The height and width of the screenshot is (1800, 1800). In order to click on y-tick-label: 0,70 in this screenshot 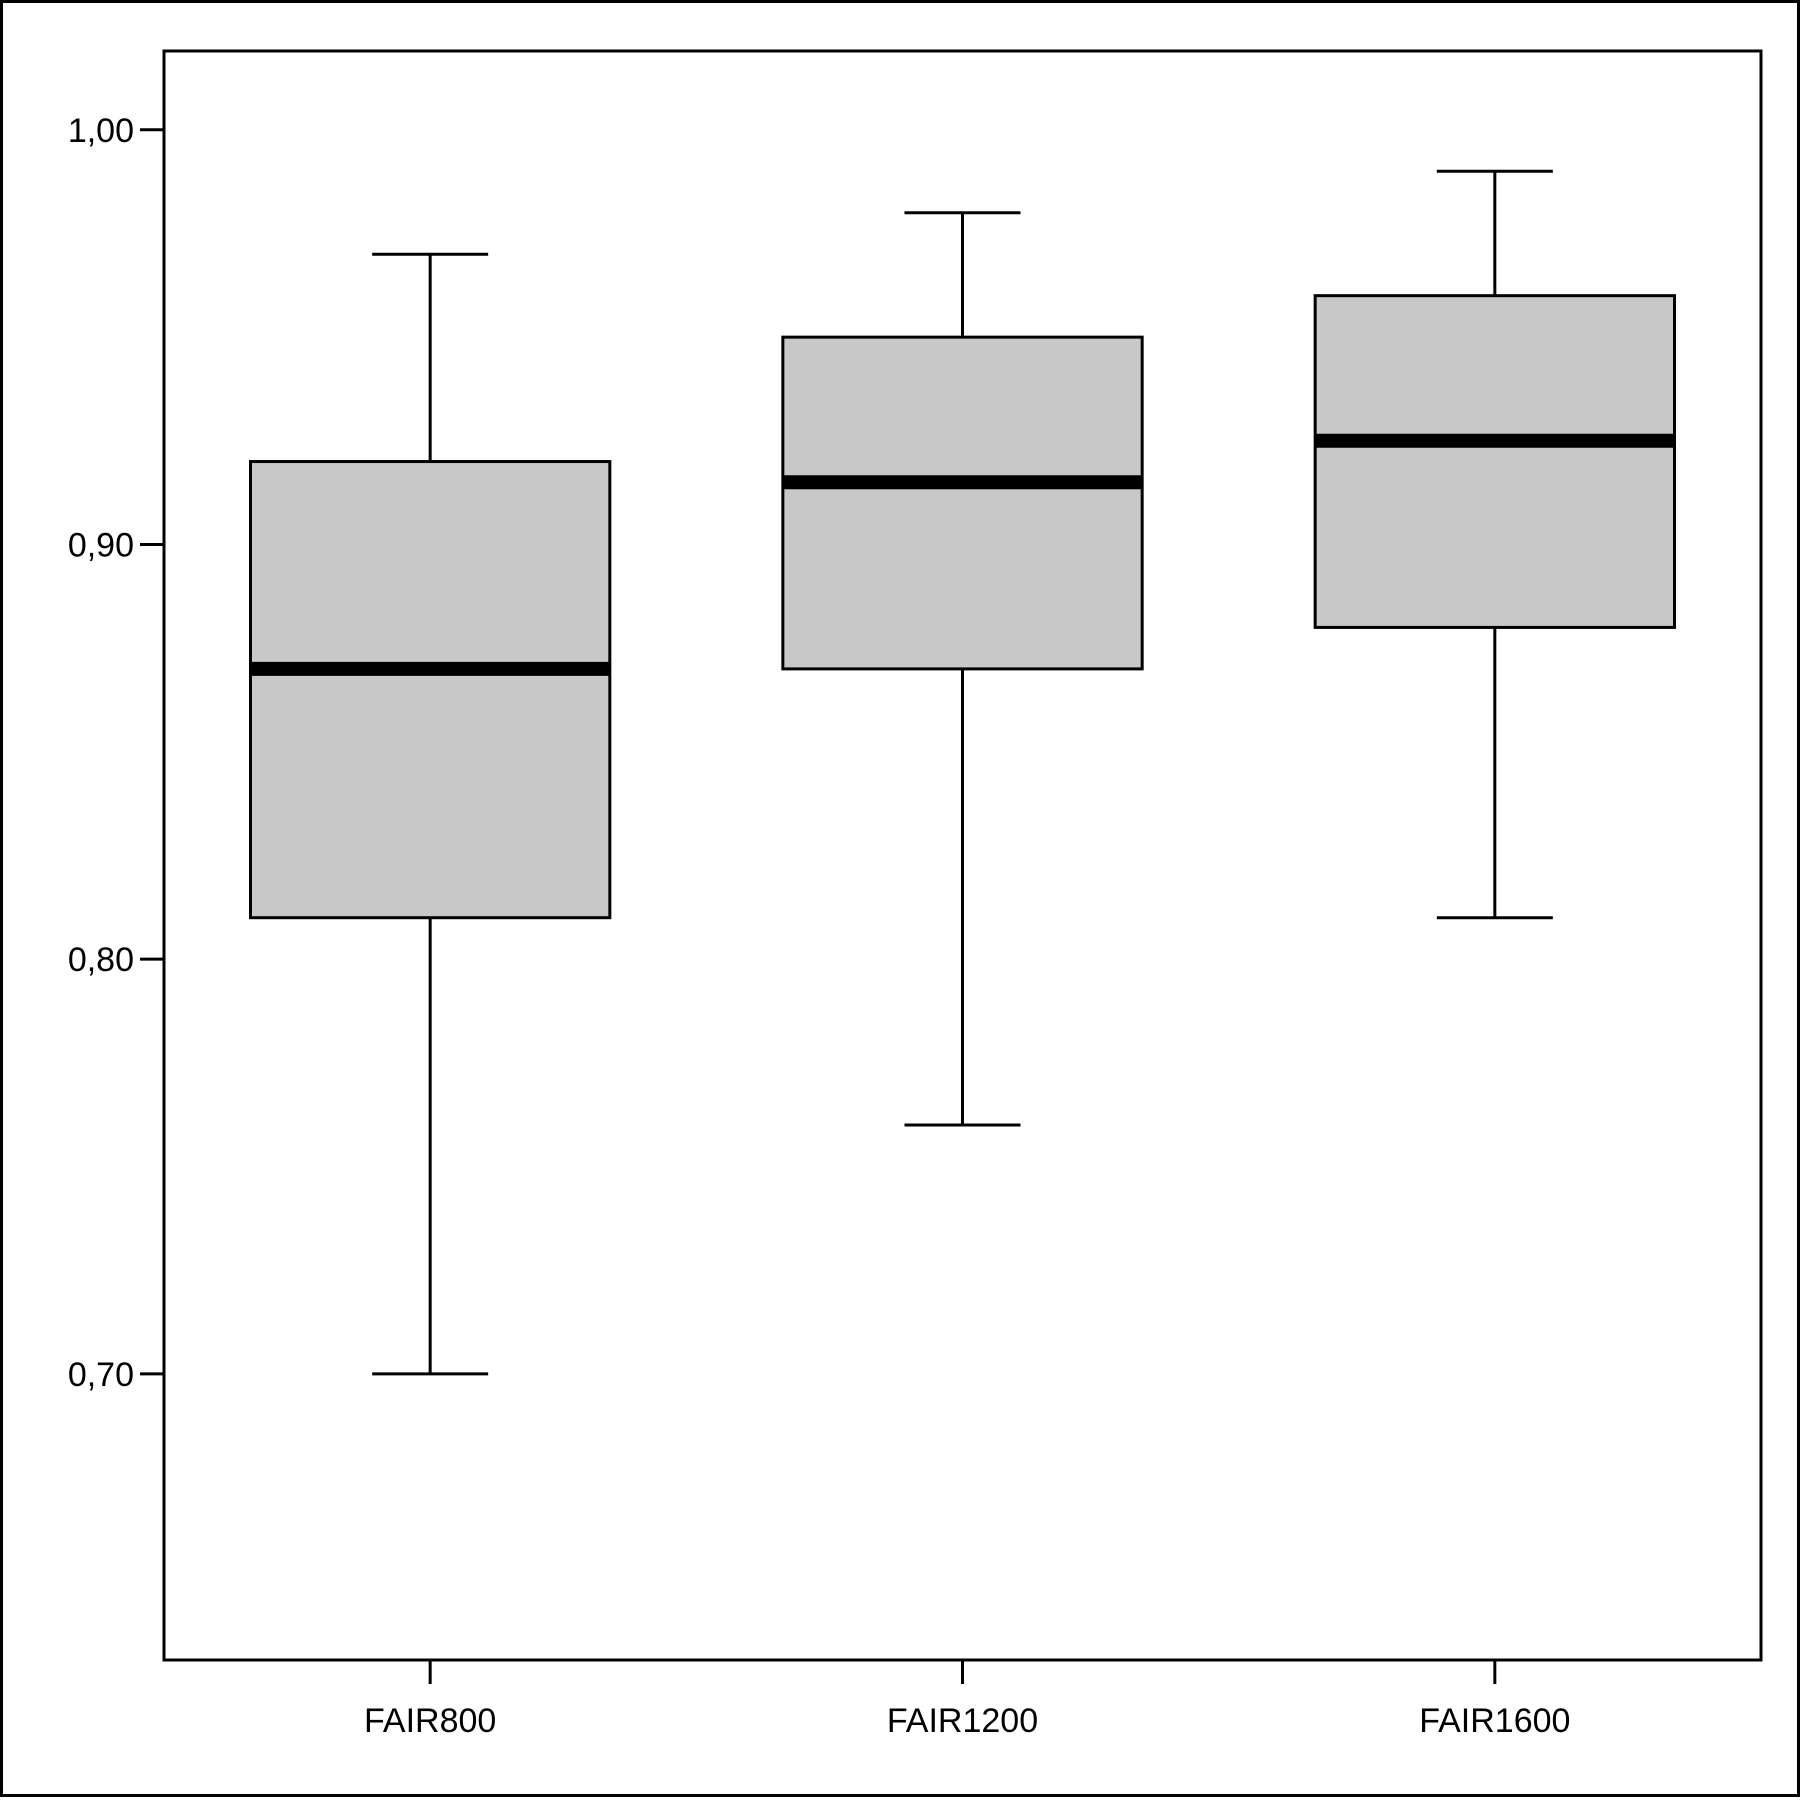, I will do `click(101, 1375)`.